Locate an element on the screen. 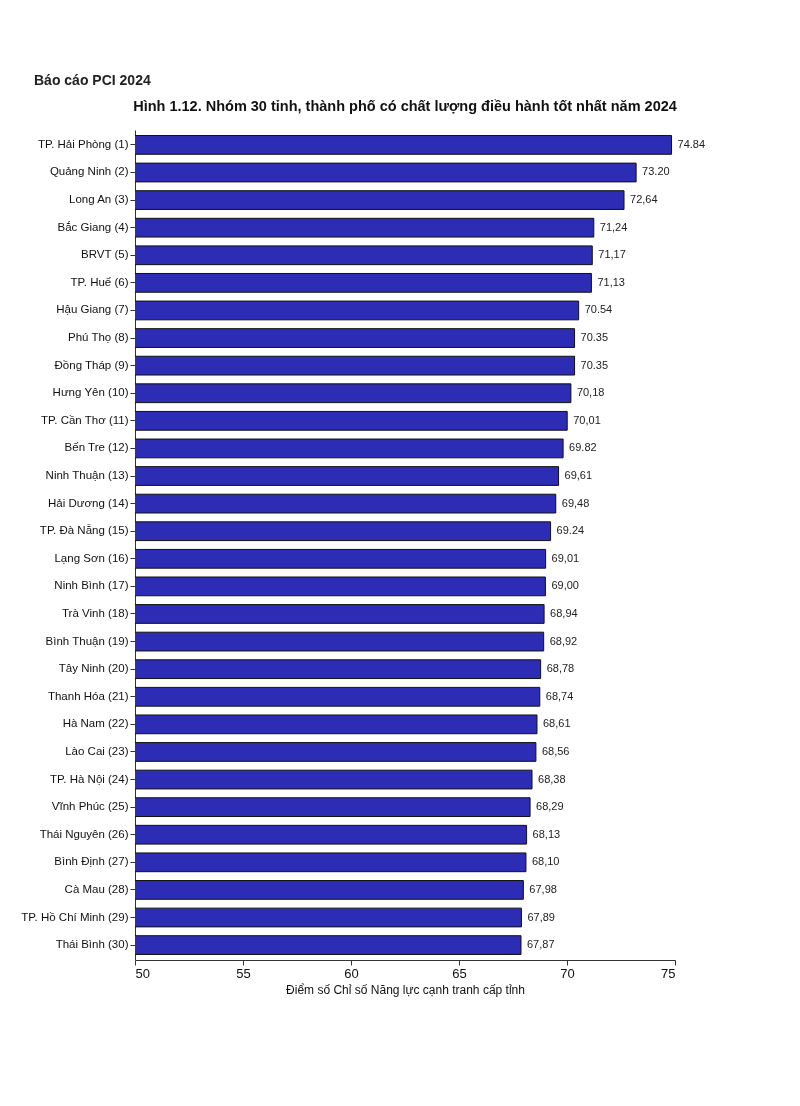 The width and height of the screenshot is (800, 1106). y-tick-label: TP. Đà Nẵng (15) is located at coordinates (84, 530).